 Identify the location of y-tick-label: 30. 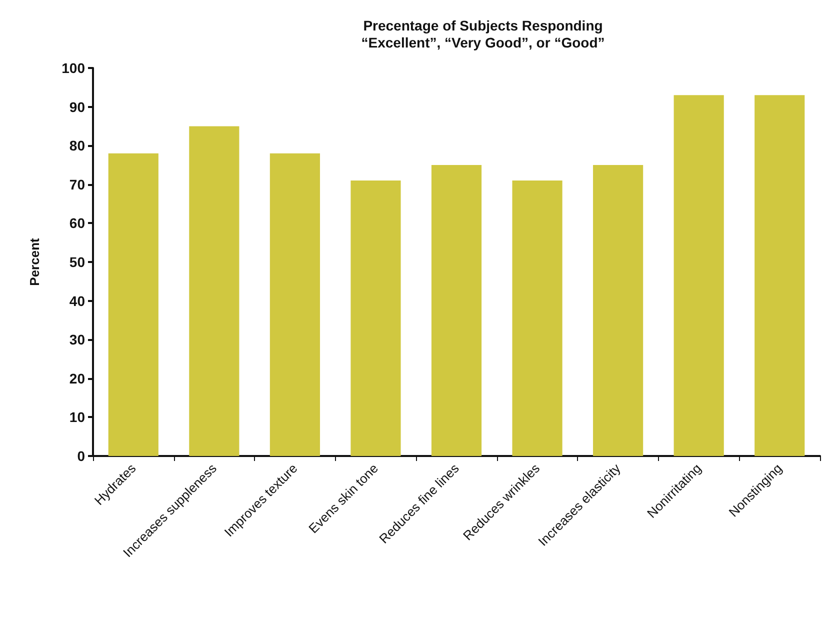
(77, 340).